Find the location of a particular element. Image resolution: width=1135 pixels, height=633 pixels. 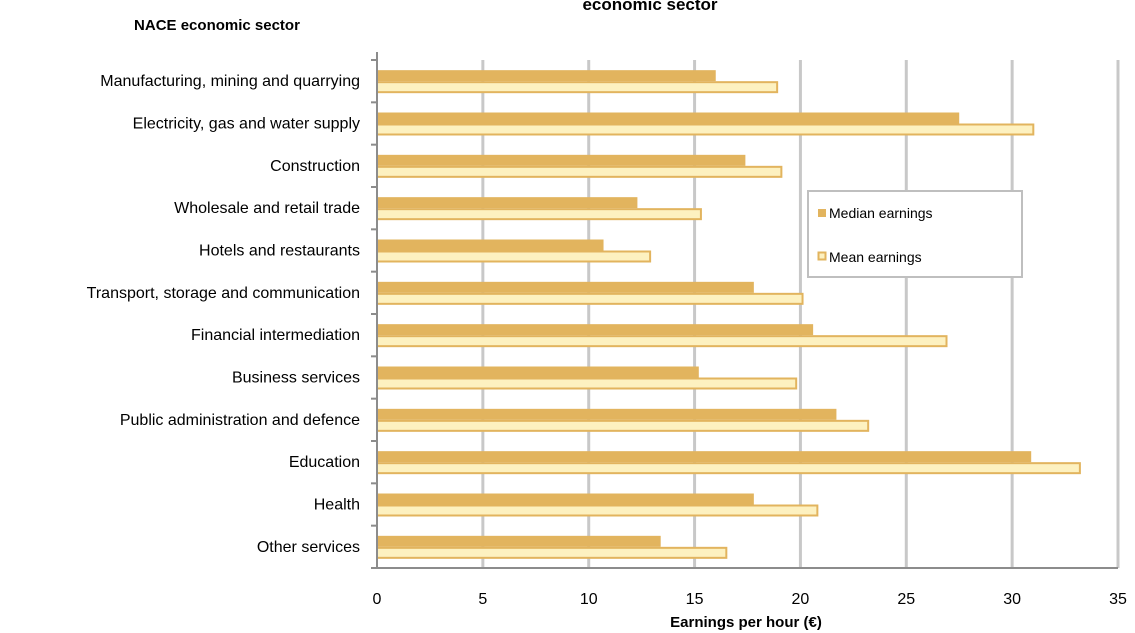

category-label: Manufacturing, mining and quarrying is located at coordinates (230, 81).